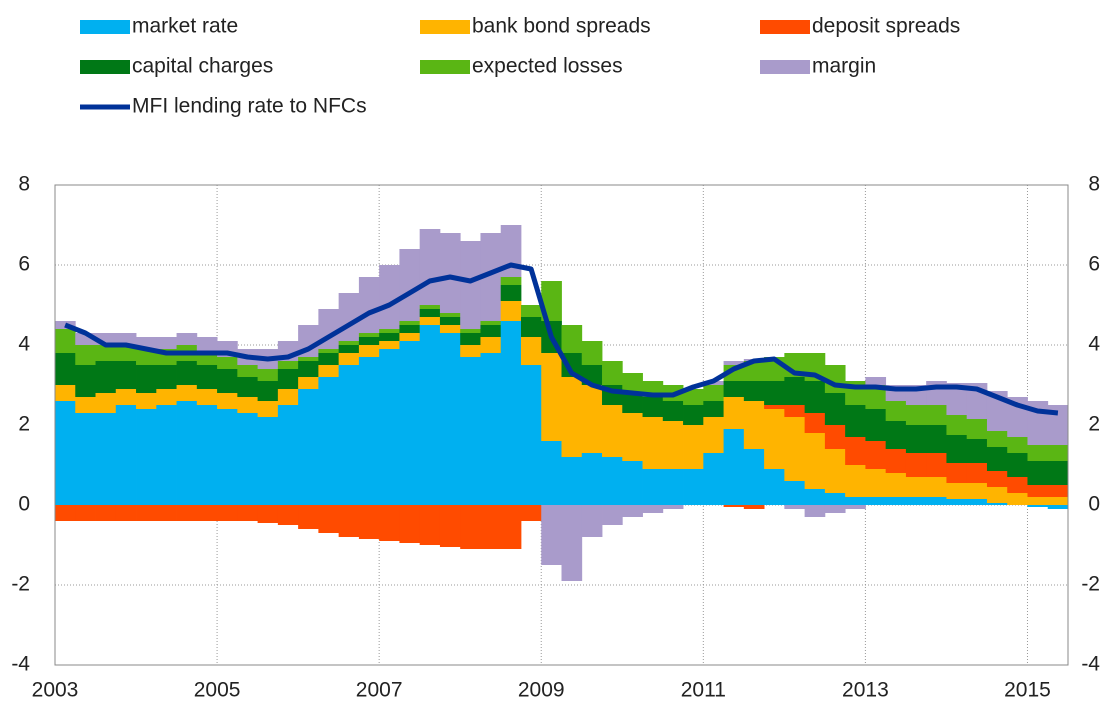  What do you see at coordinates (703, 690) in the screenshot?
I see `x-tick-label: 2011` at bounding box center [703, 690].